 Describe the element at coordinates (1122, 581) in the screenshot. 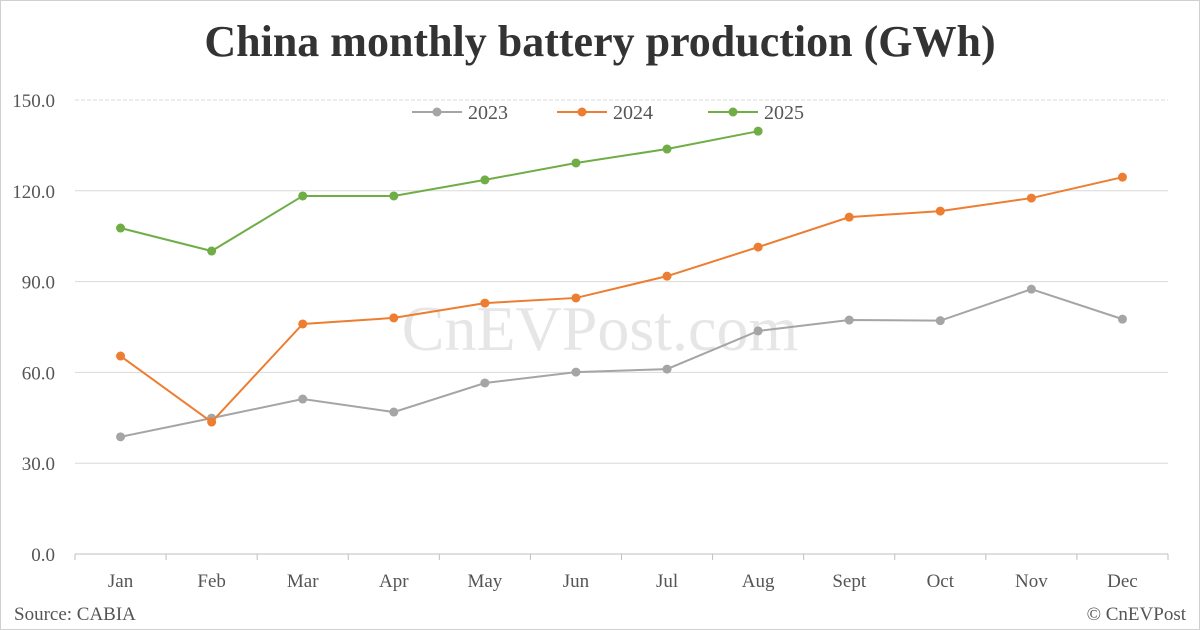

I see `x-tick-label: Dec` at that location.